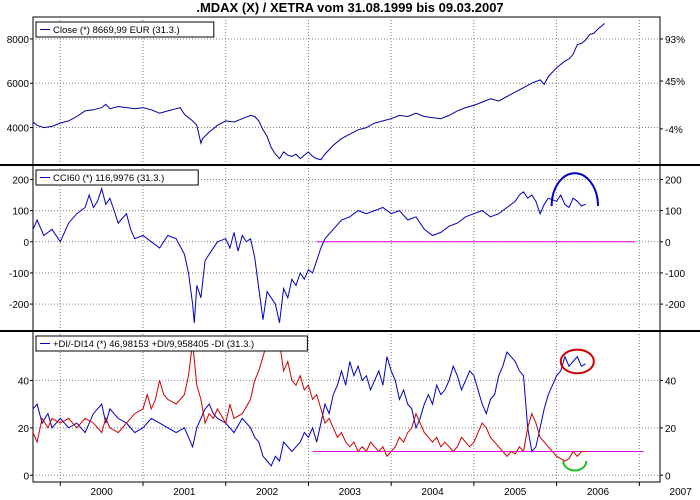 This screenshot has height=500, width=700. I want to click on x-tick-label: 2000, so click(102, 492).